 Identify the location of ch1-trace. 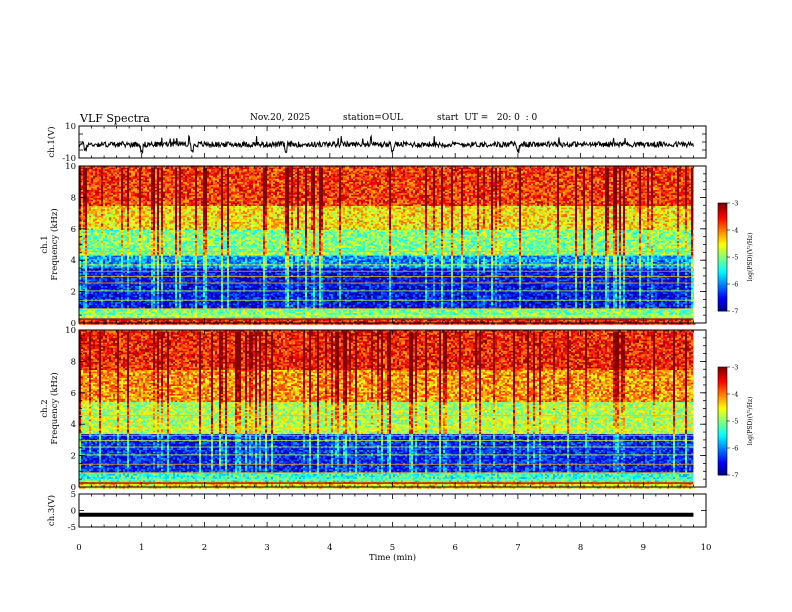
(386, 144).